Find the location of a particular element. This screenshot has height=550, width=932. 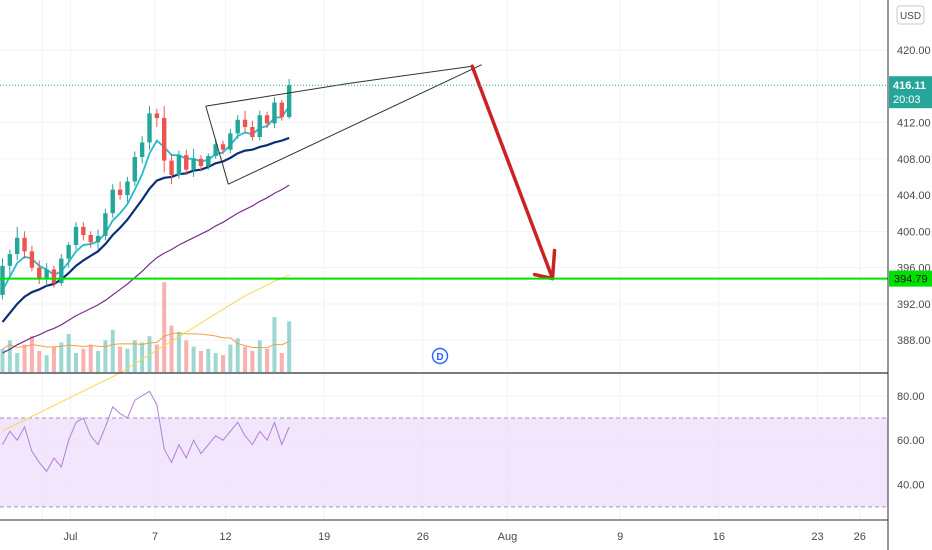

ema-mid-line is located at coordinates (145, 229).